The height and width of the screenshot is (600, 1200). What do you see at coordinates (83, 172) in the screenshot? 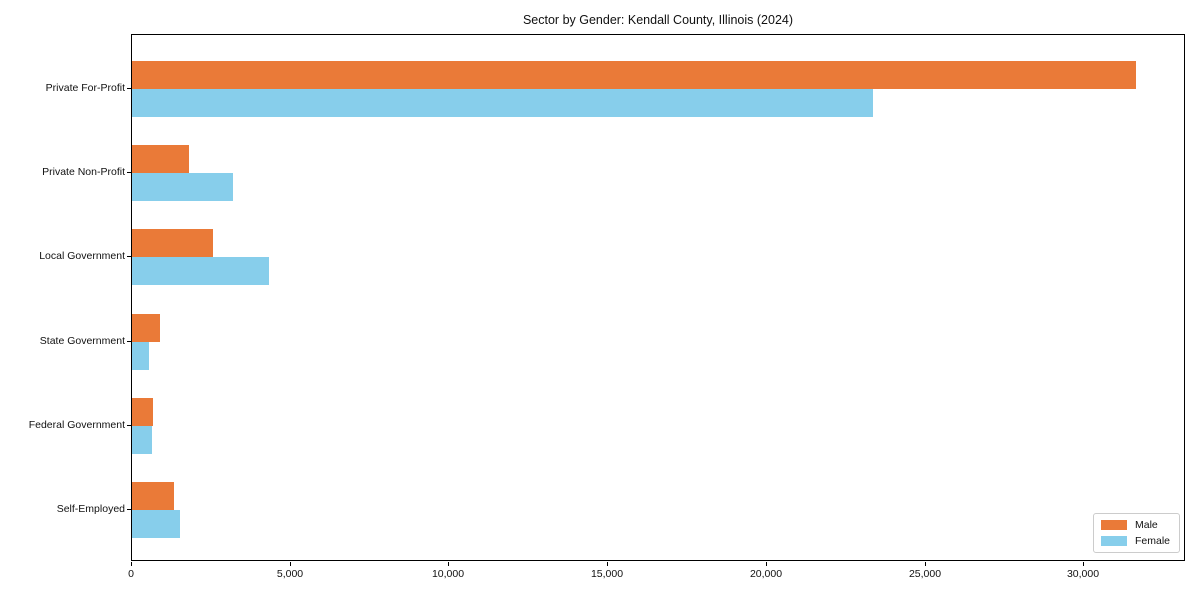
I see `y-axis-category-label: Private Non-Profit` at bounding box center [83, 172].